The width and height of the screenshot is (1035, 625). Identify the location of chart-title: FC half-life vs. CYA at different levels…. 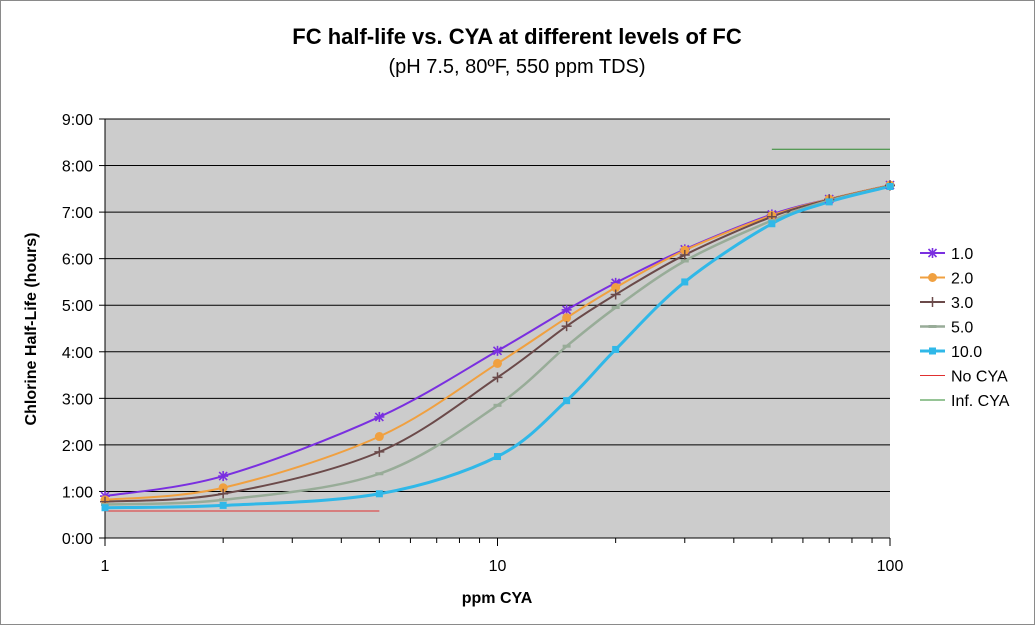
(517, 36).